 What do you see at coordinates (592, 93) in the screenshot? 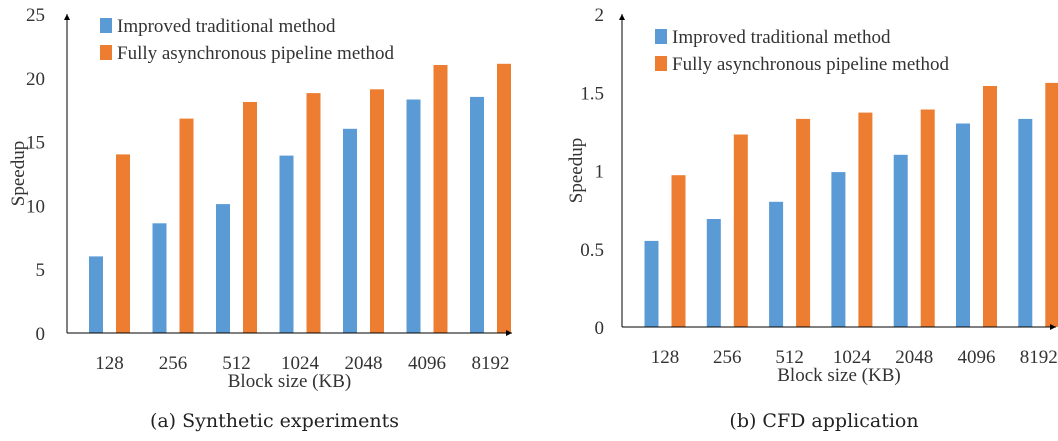
I see `y-tick-label: 1.5` at bounding box center [592, 93].